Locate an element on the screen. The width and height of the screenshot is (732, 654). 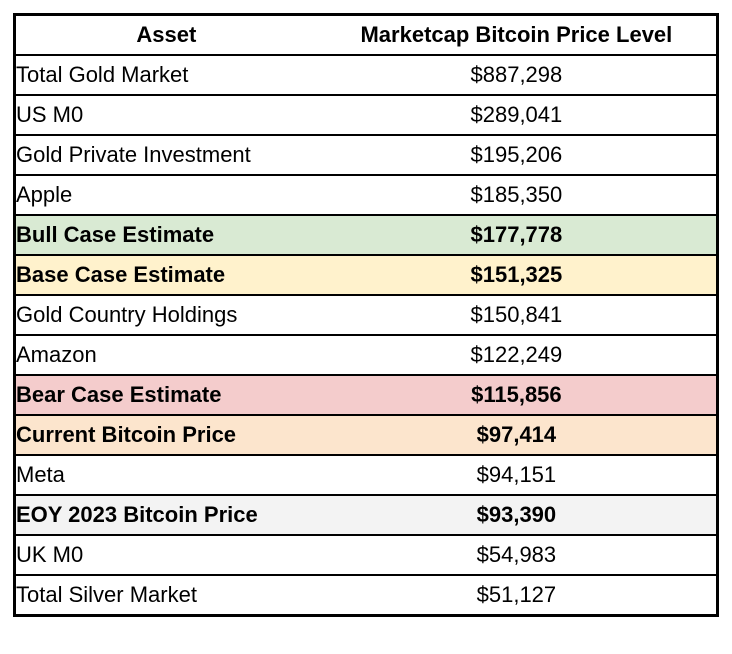
table-row: UK M0 $54,983 is located at coordinates (366, 555).